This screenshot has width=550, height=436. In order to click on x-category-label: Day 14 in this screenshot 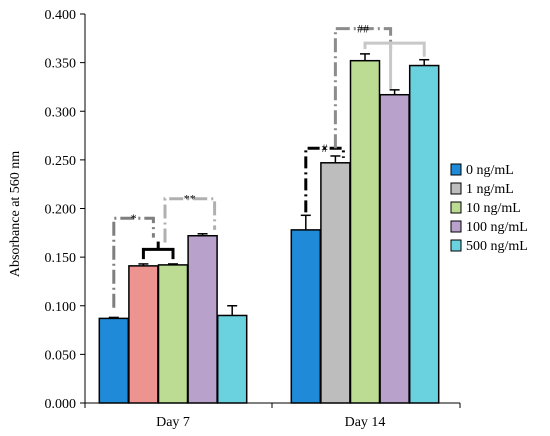, I will do `click(365, 422)`.